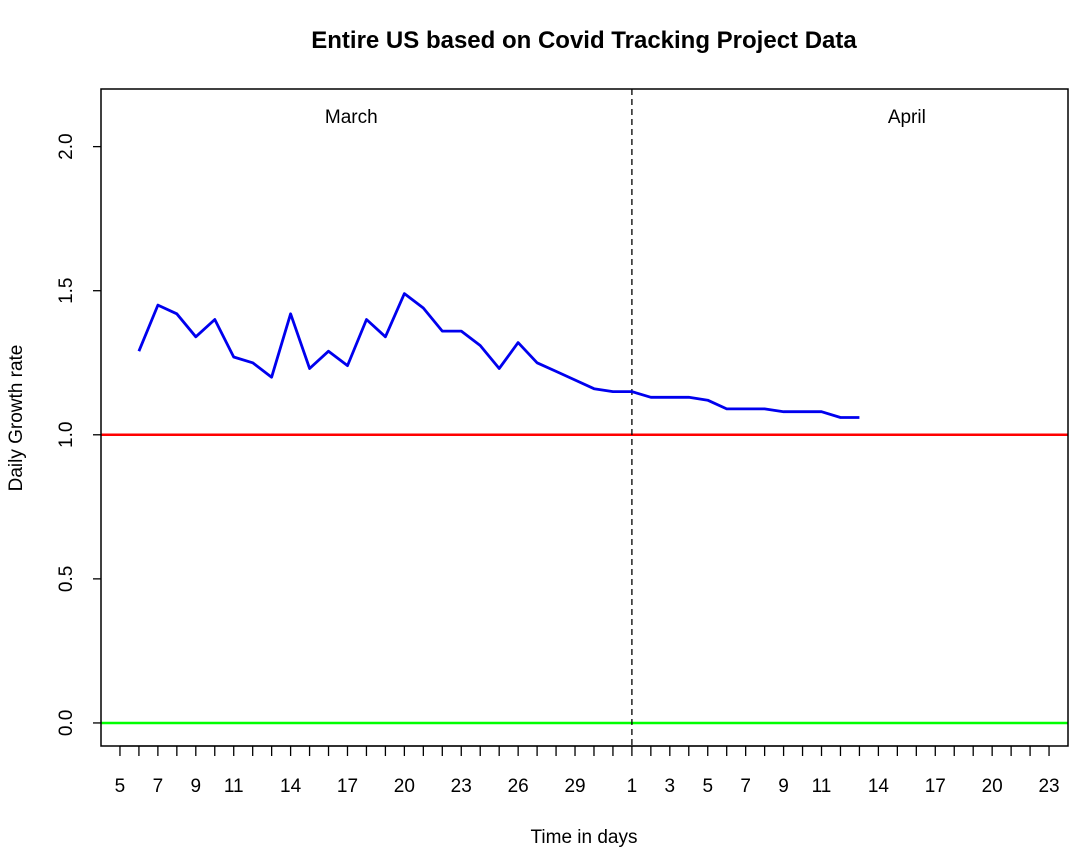 The image size is (1090, 859). What do you see at coordinates (518, 786) in the screenshot?
I see `x-tick-label: 26` at bounding box center [518, 786].